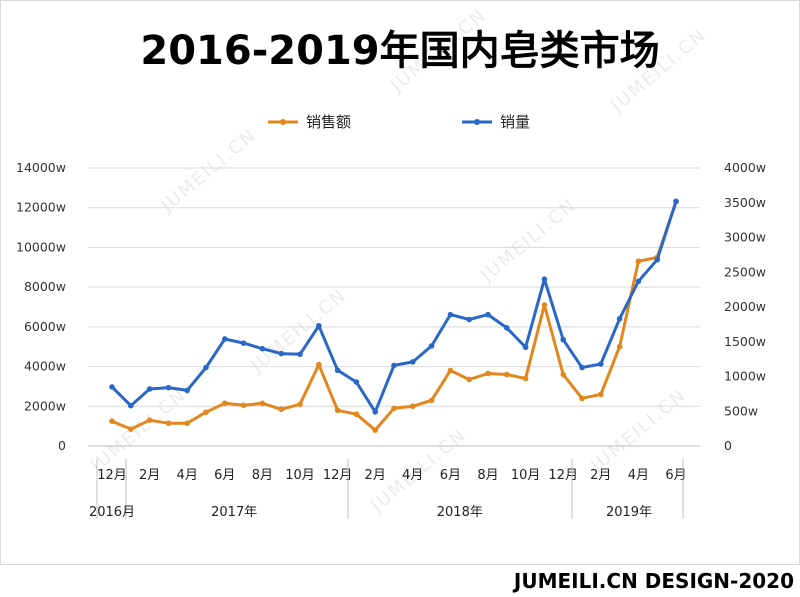 The image size is (800, 597). What do you see at coordinates (745, 341) in the screenshot?
I see `right-axis-tick-label: 1500w` at bounding box center [745, 341].